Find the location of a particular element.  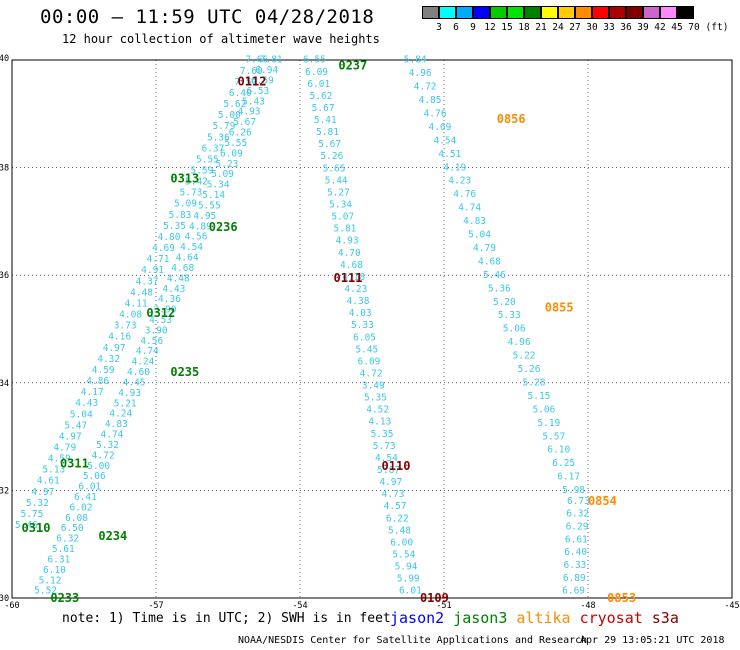

pass-time-label: 0311 is located at coordinates (74, 464).